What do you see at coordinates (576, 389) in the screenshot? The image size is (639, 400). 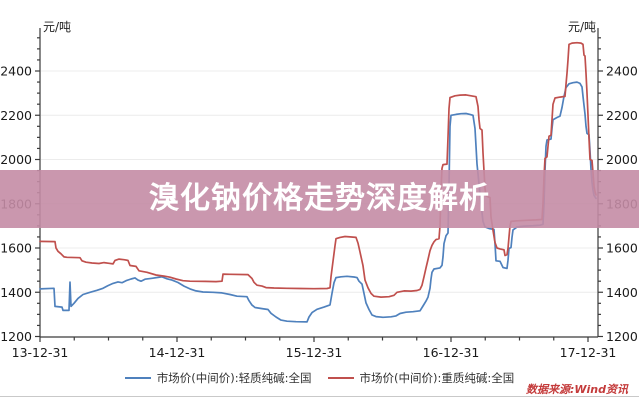 I see `data-source-watermark: 数据来源:Wind资讯` at bounding box center [576, 389].